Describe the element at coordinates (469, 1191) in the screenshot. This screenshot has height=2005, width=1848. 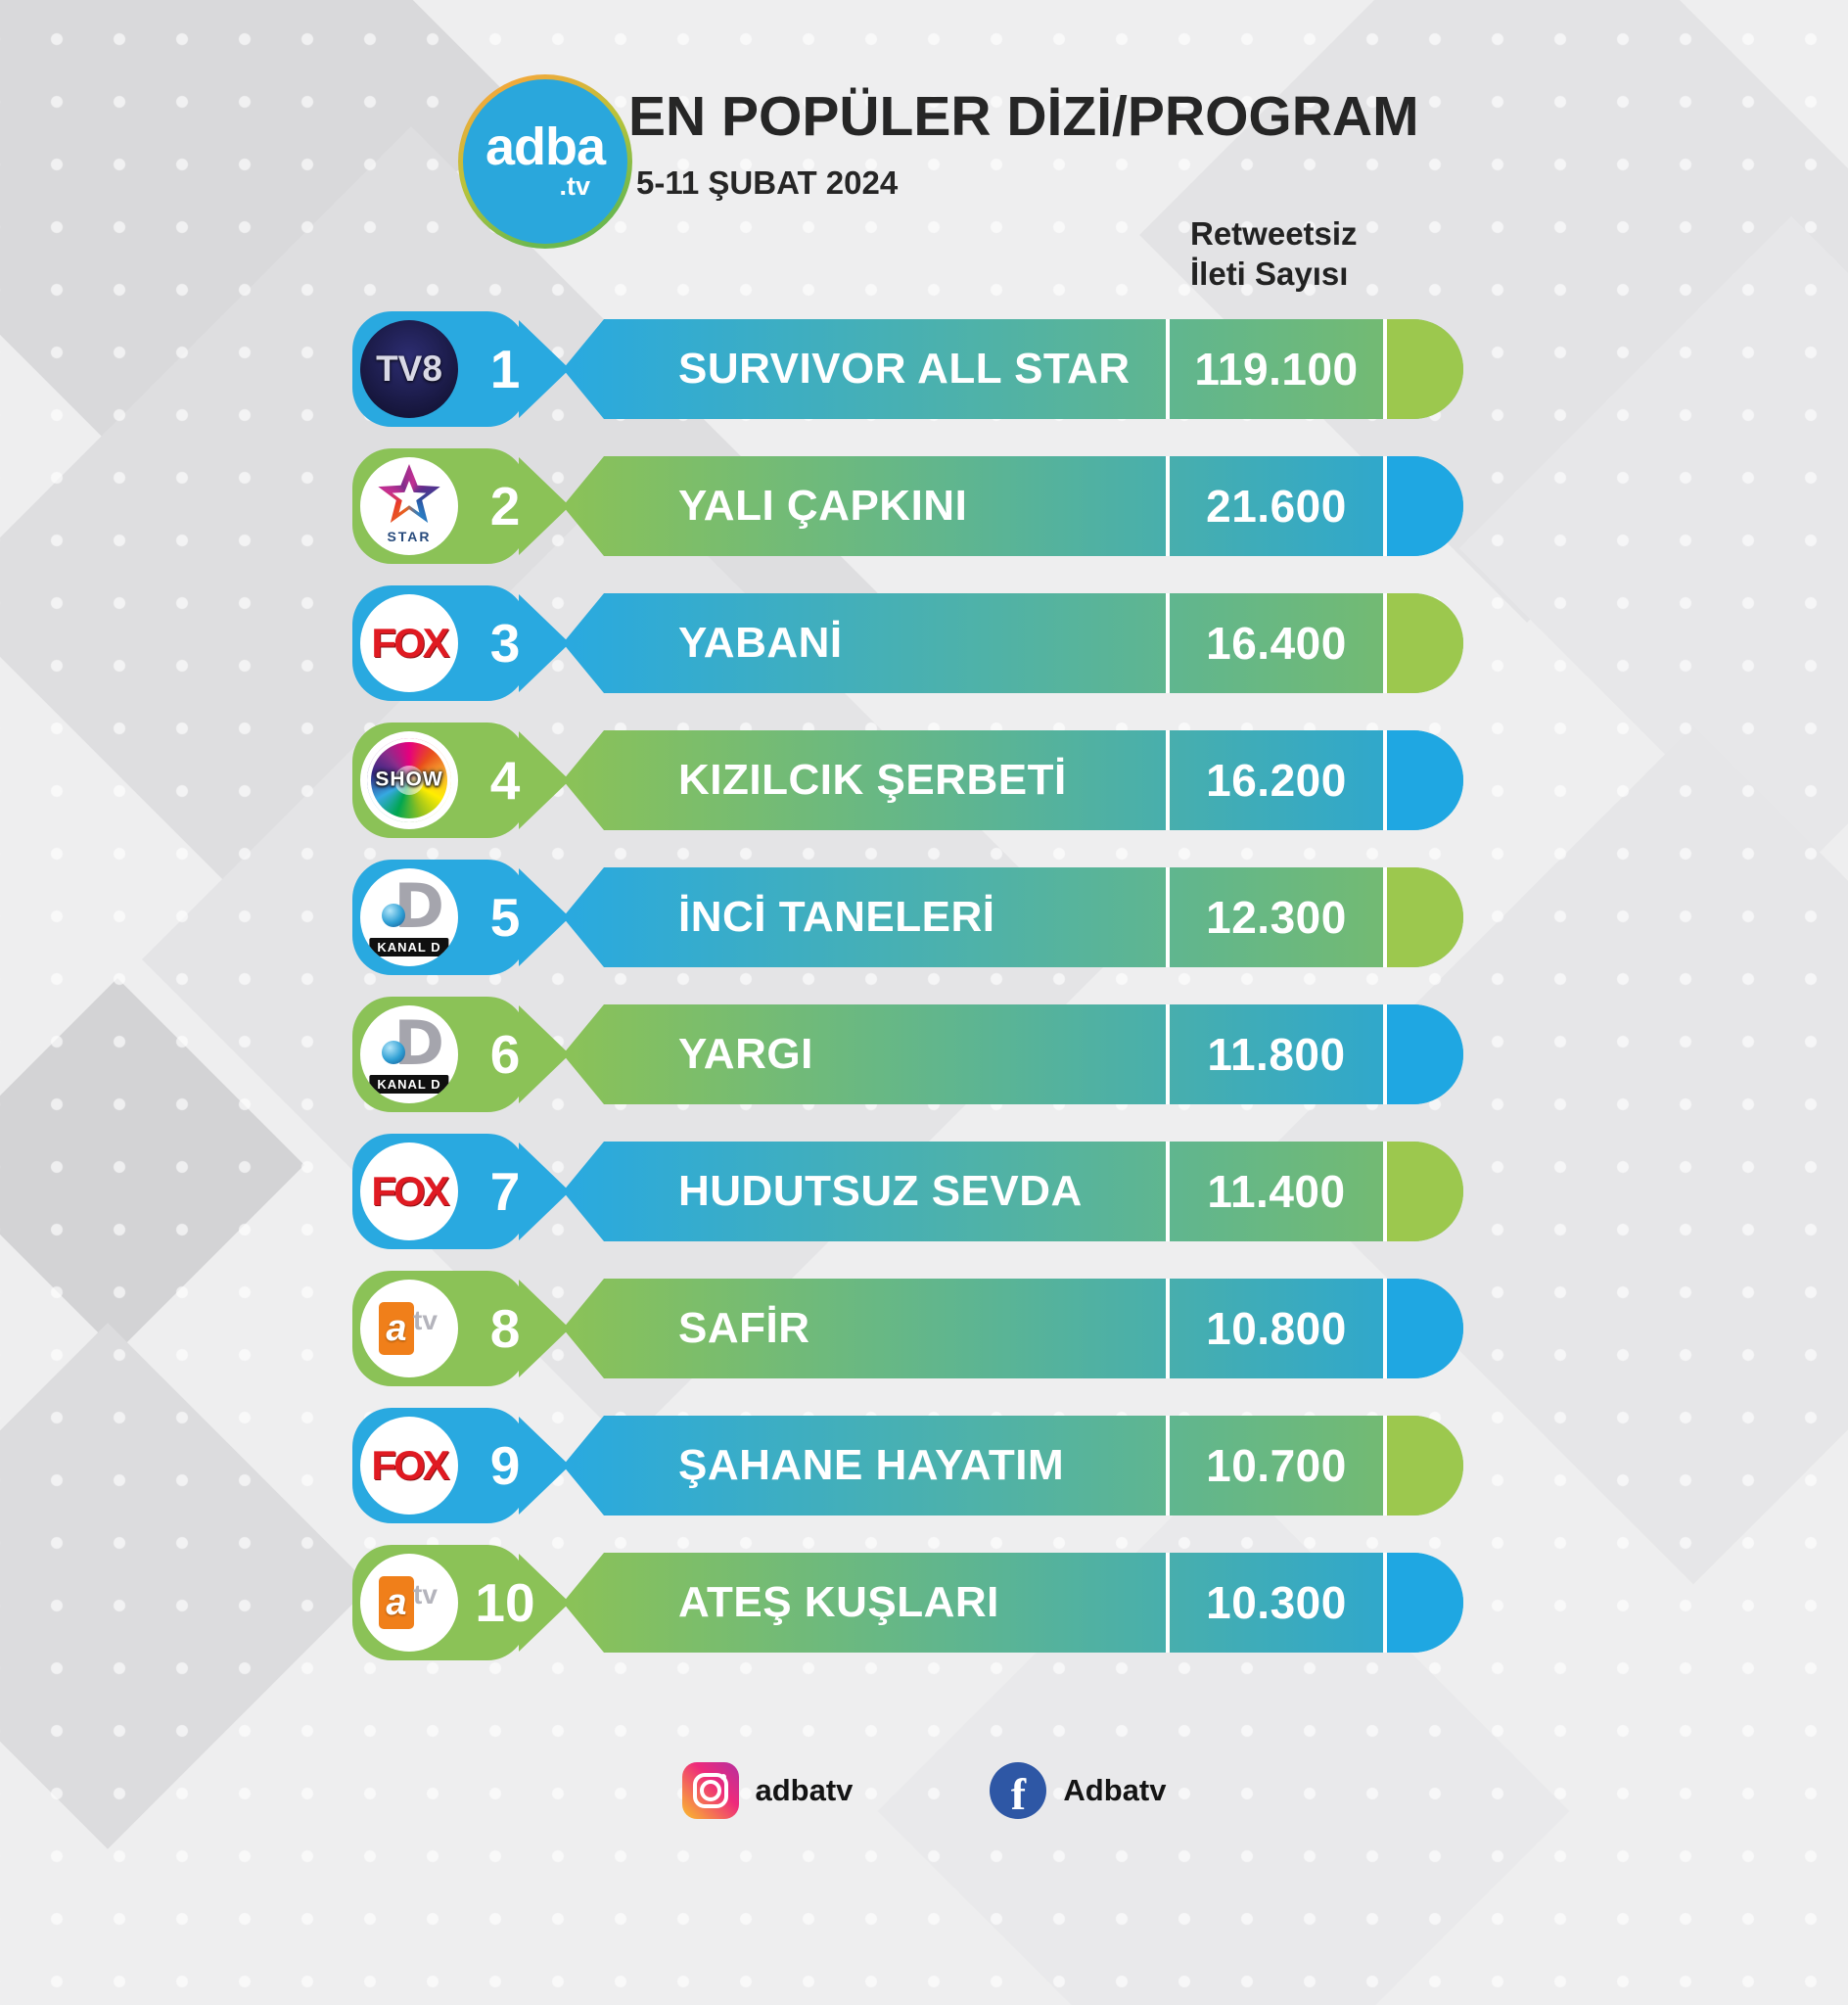
I see `channel-badge: FOX 7` at that location.